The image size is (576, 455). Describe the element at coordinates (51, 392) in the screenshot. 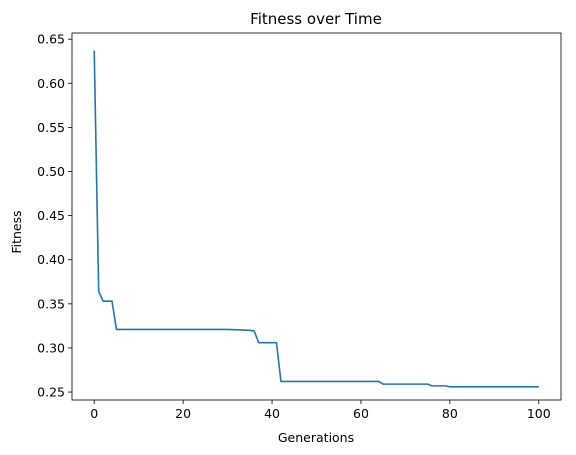

I see `y-tick-label: 0.25` at that location.